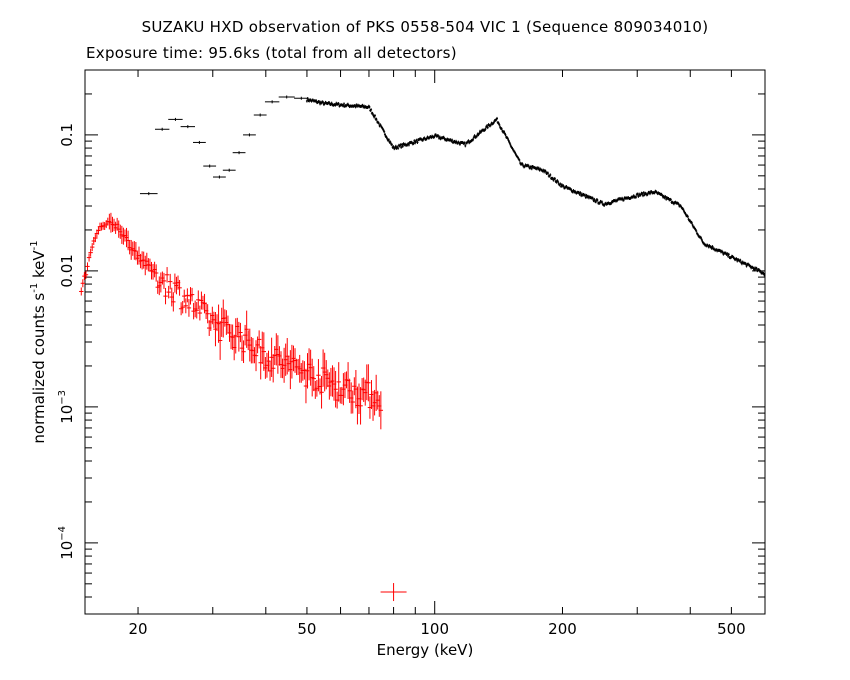 The width and height of the screenshot is (850, 680). I want to click on x-tick-label: 50, so click(306, 629).